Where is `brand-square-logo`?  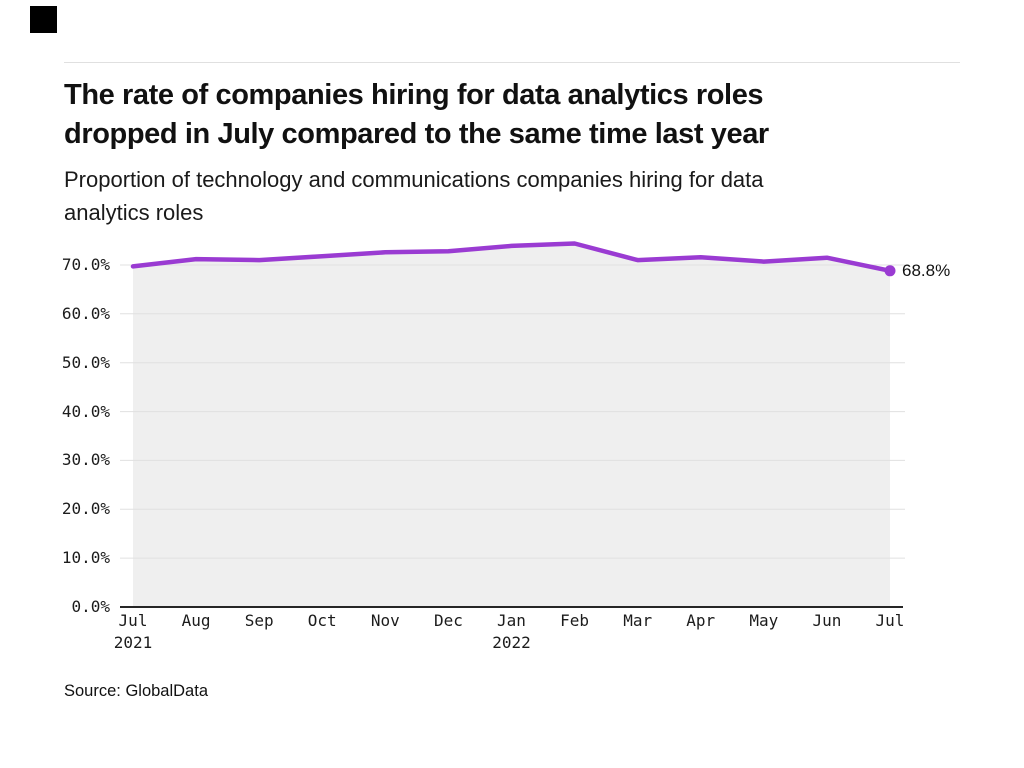
brand-square-logo is located at coordinates (43, 19).